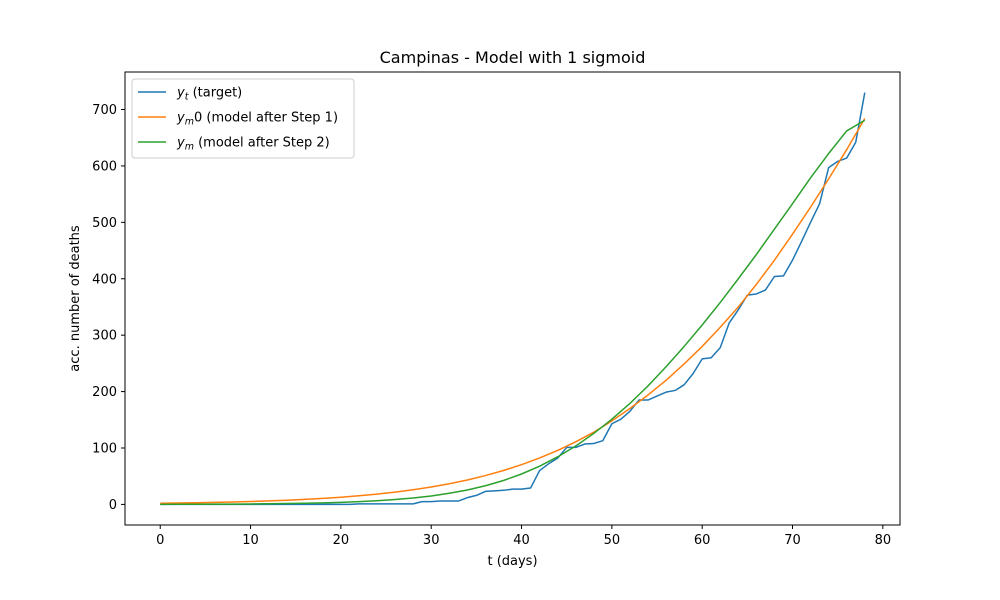 The height and width of the screenshot is (600, 1000). I want to click on y-tick-label: 0, so click(113, 505).